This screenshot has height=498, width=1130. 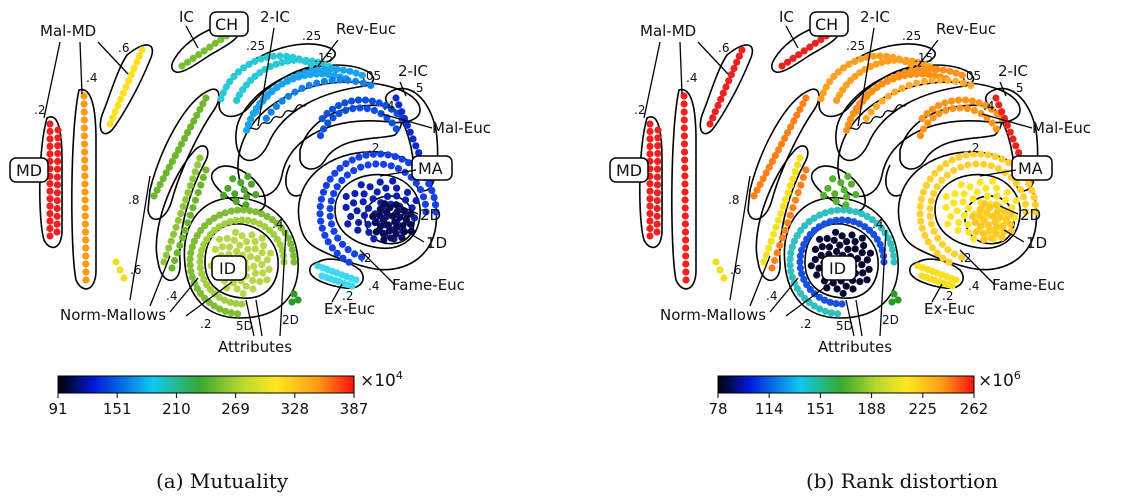 What do you see at coordinates (844, 326) in the screenshot?
I see `five-d-label: 5D` at bounding box center [844, 326].